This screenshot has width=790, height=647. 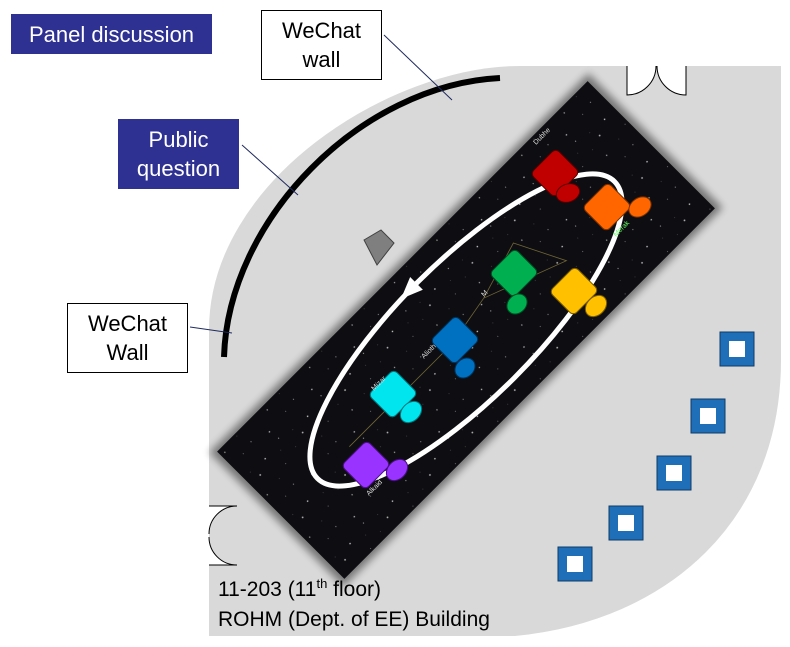 I want to click on seat-merak, so click(x=617, y=207).